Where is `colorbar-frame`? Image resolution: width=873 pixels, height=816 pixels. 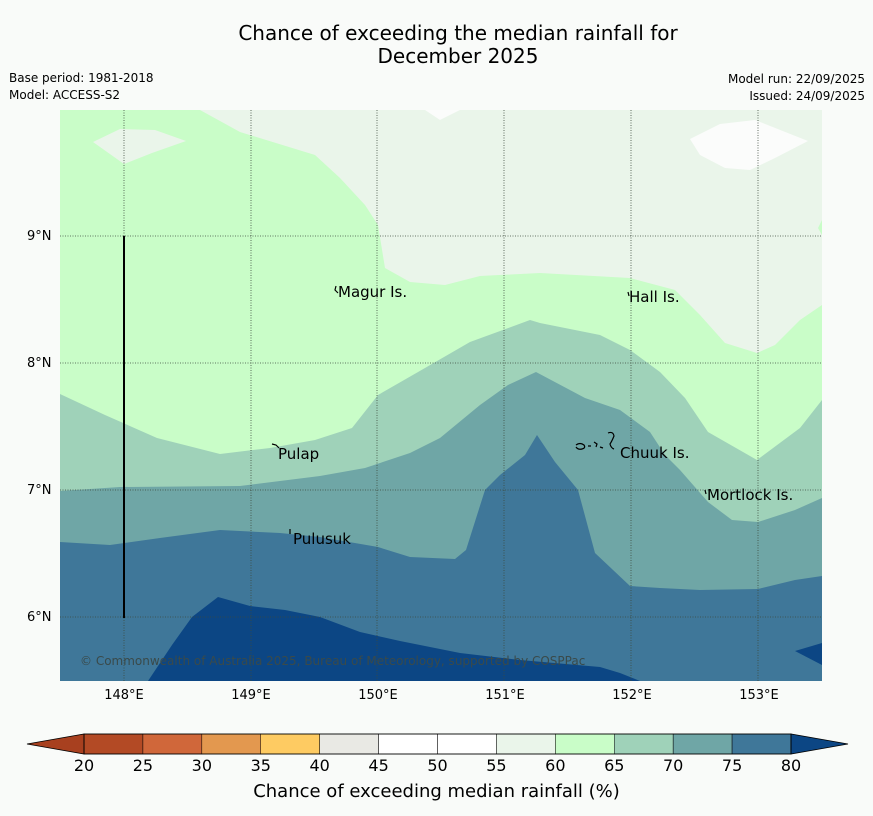 colorbar-frame is located at coordinates (437, 744).